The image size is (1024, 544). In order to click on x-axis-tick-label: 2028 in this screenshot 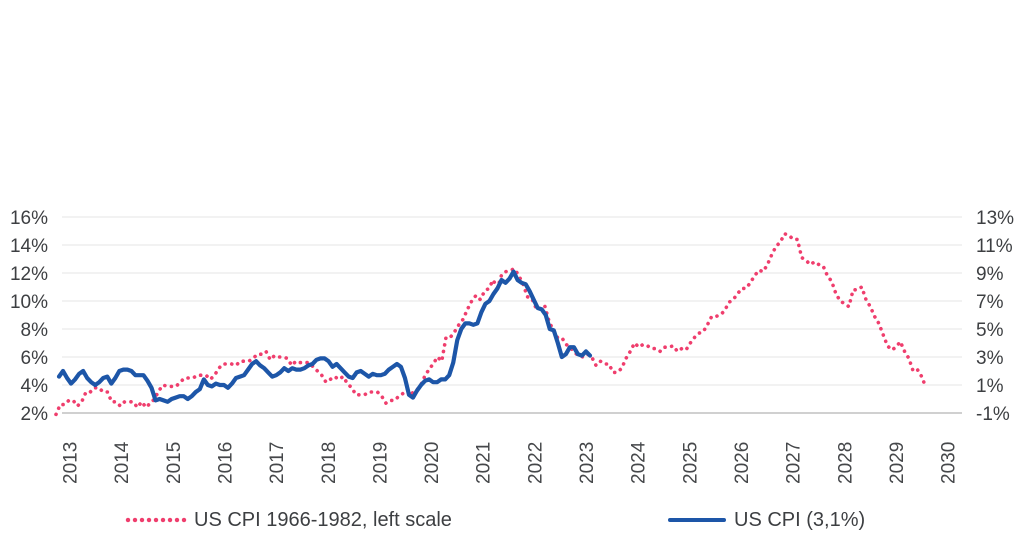, I will do `click(845, 463)`.